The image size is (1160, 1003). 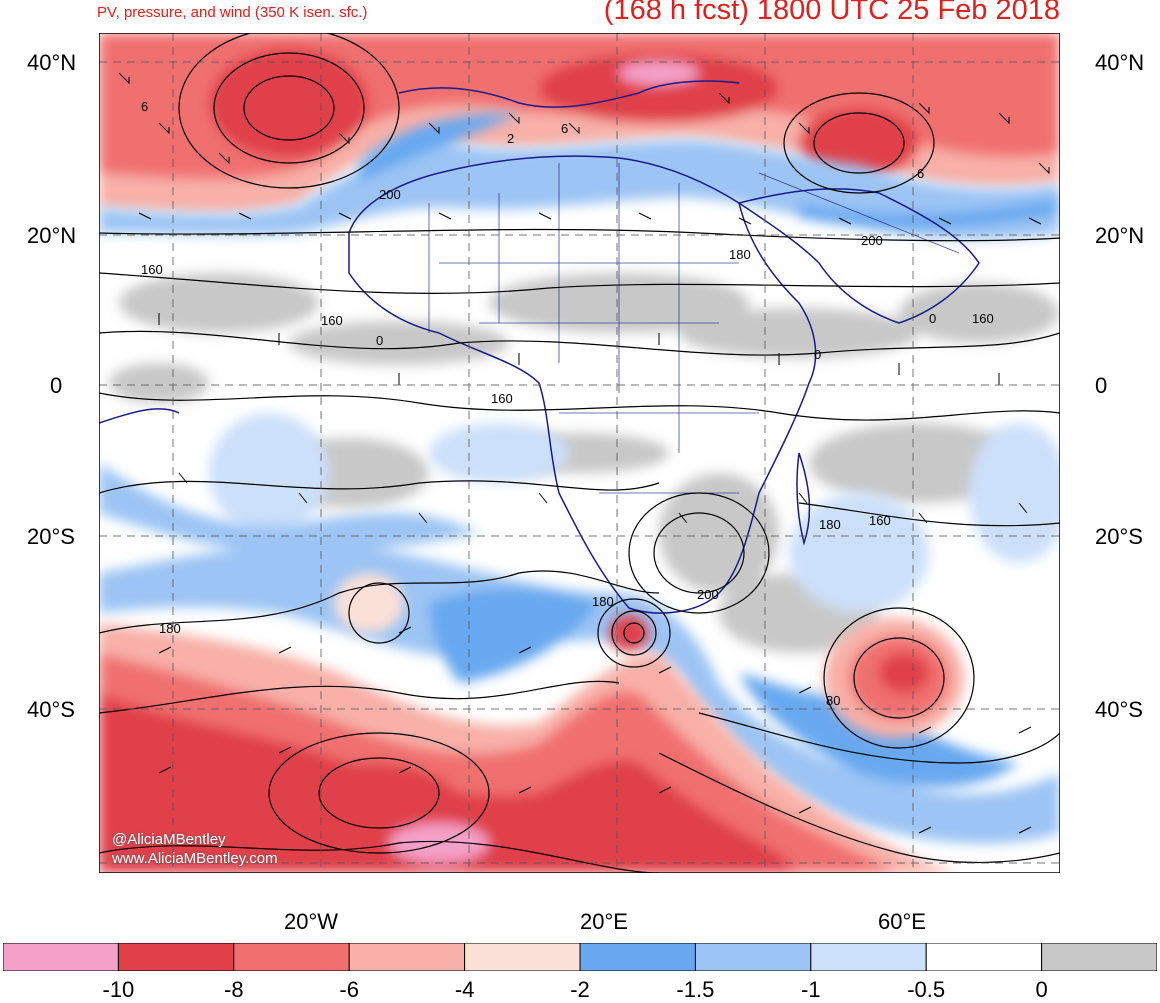 I want to click on colorbar-label: -1.5, so click(x=695, y=989).